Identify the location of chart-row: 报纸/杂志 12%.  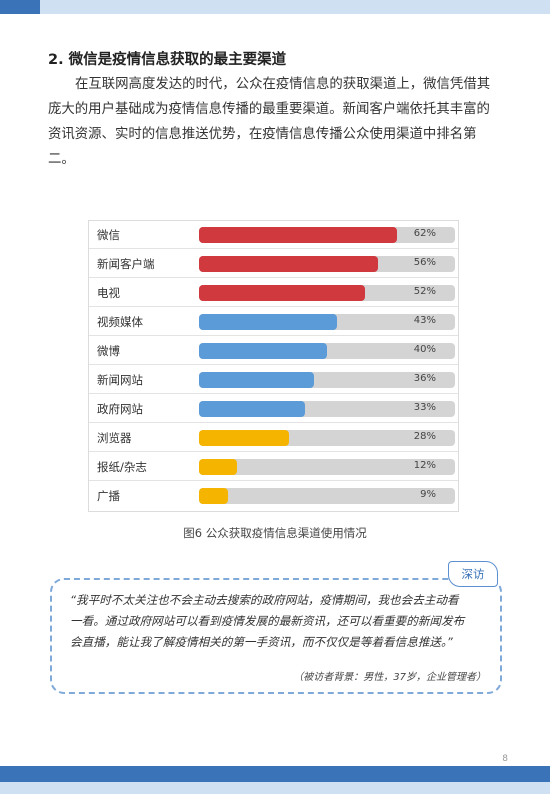
(273, 467).